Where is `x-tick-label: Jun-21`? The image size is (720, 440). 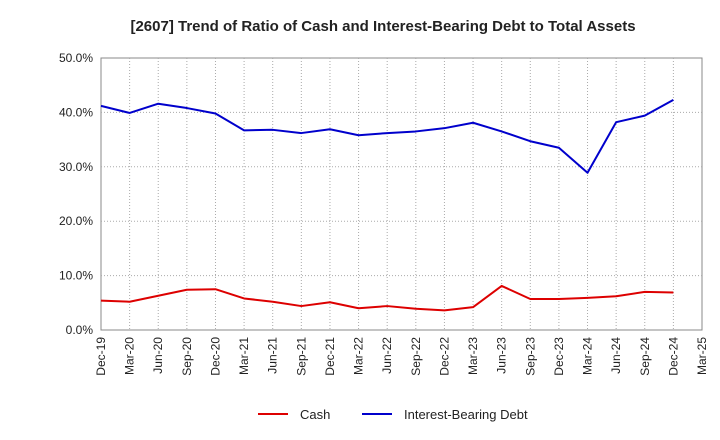
x-tick-label: Jun-21 is located at coordinates (273, 355).